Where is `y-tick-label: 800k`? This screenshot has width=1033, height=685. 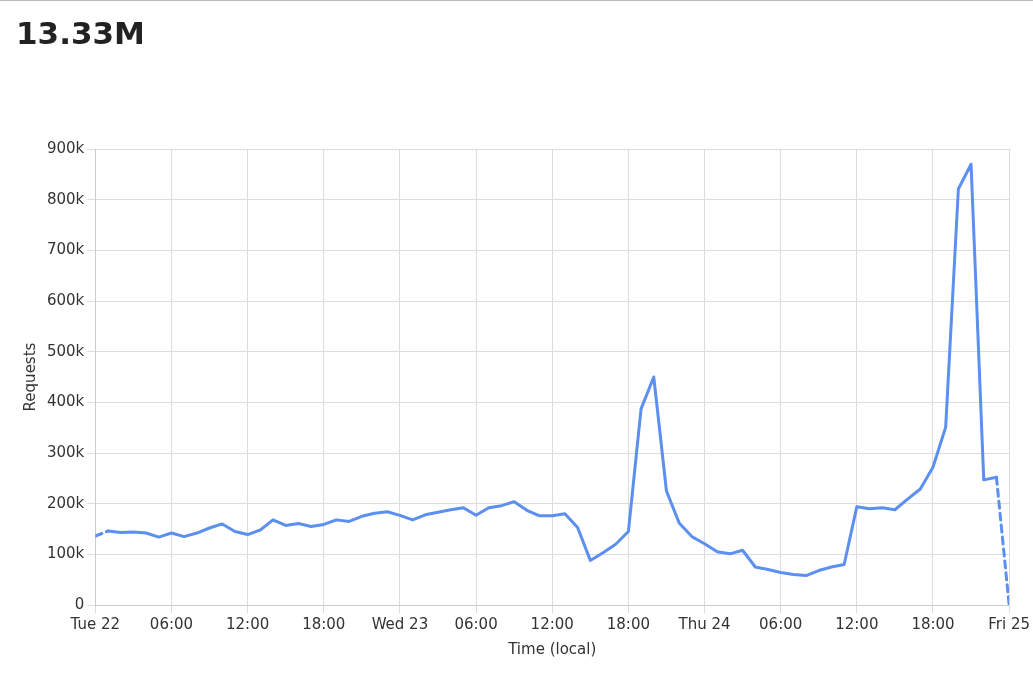
y-tick-label: 800k is located at coordinates (65, 198).